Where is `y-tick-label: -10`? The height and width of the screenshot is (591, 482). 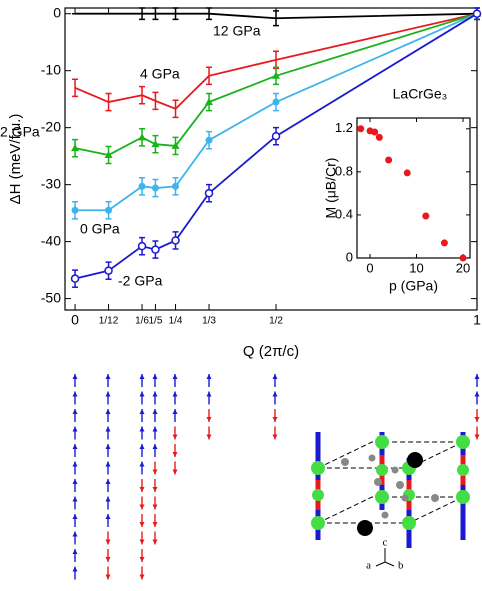
y-tick-label: -10 is located at coordinates (51, 69).